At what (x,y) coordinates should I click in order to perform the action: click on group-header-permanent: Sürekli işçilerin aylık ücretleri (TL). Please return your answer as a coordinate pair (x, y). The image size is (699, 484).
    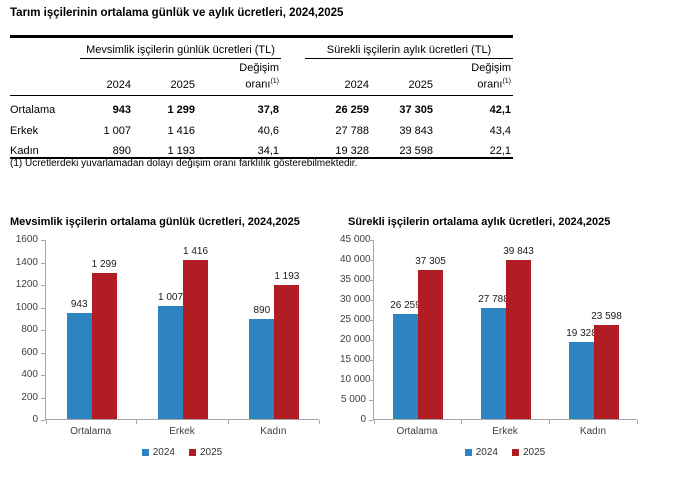
    Looking at the image, I should click on (409, 51).